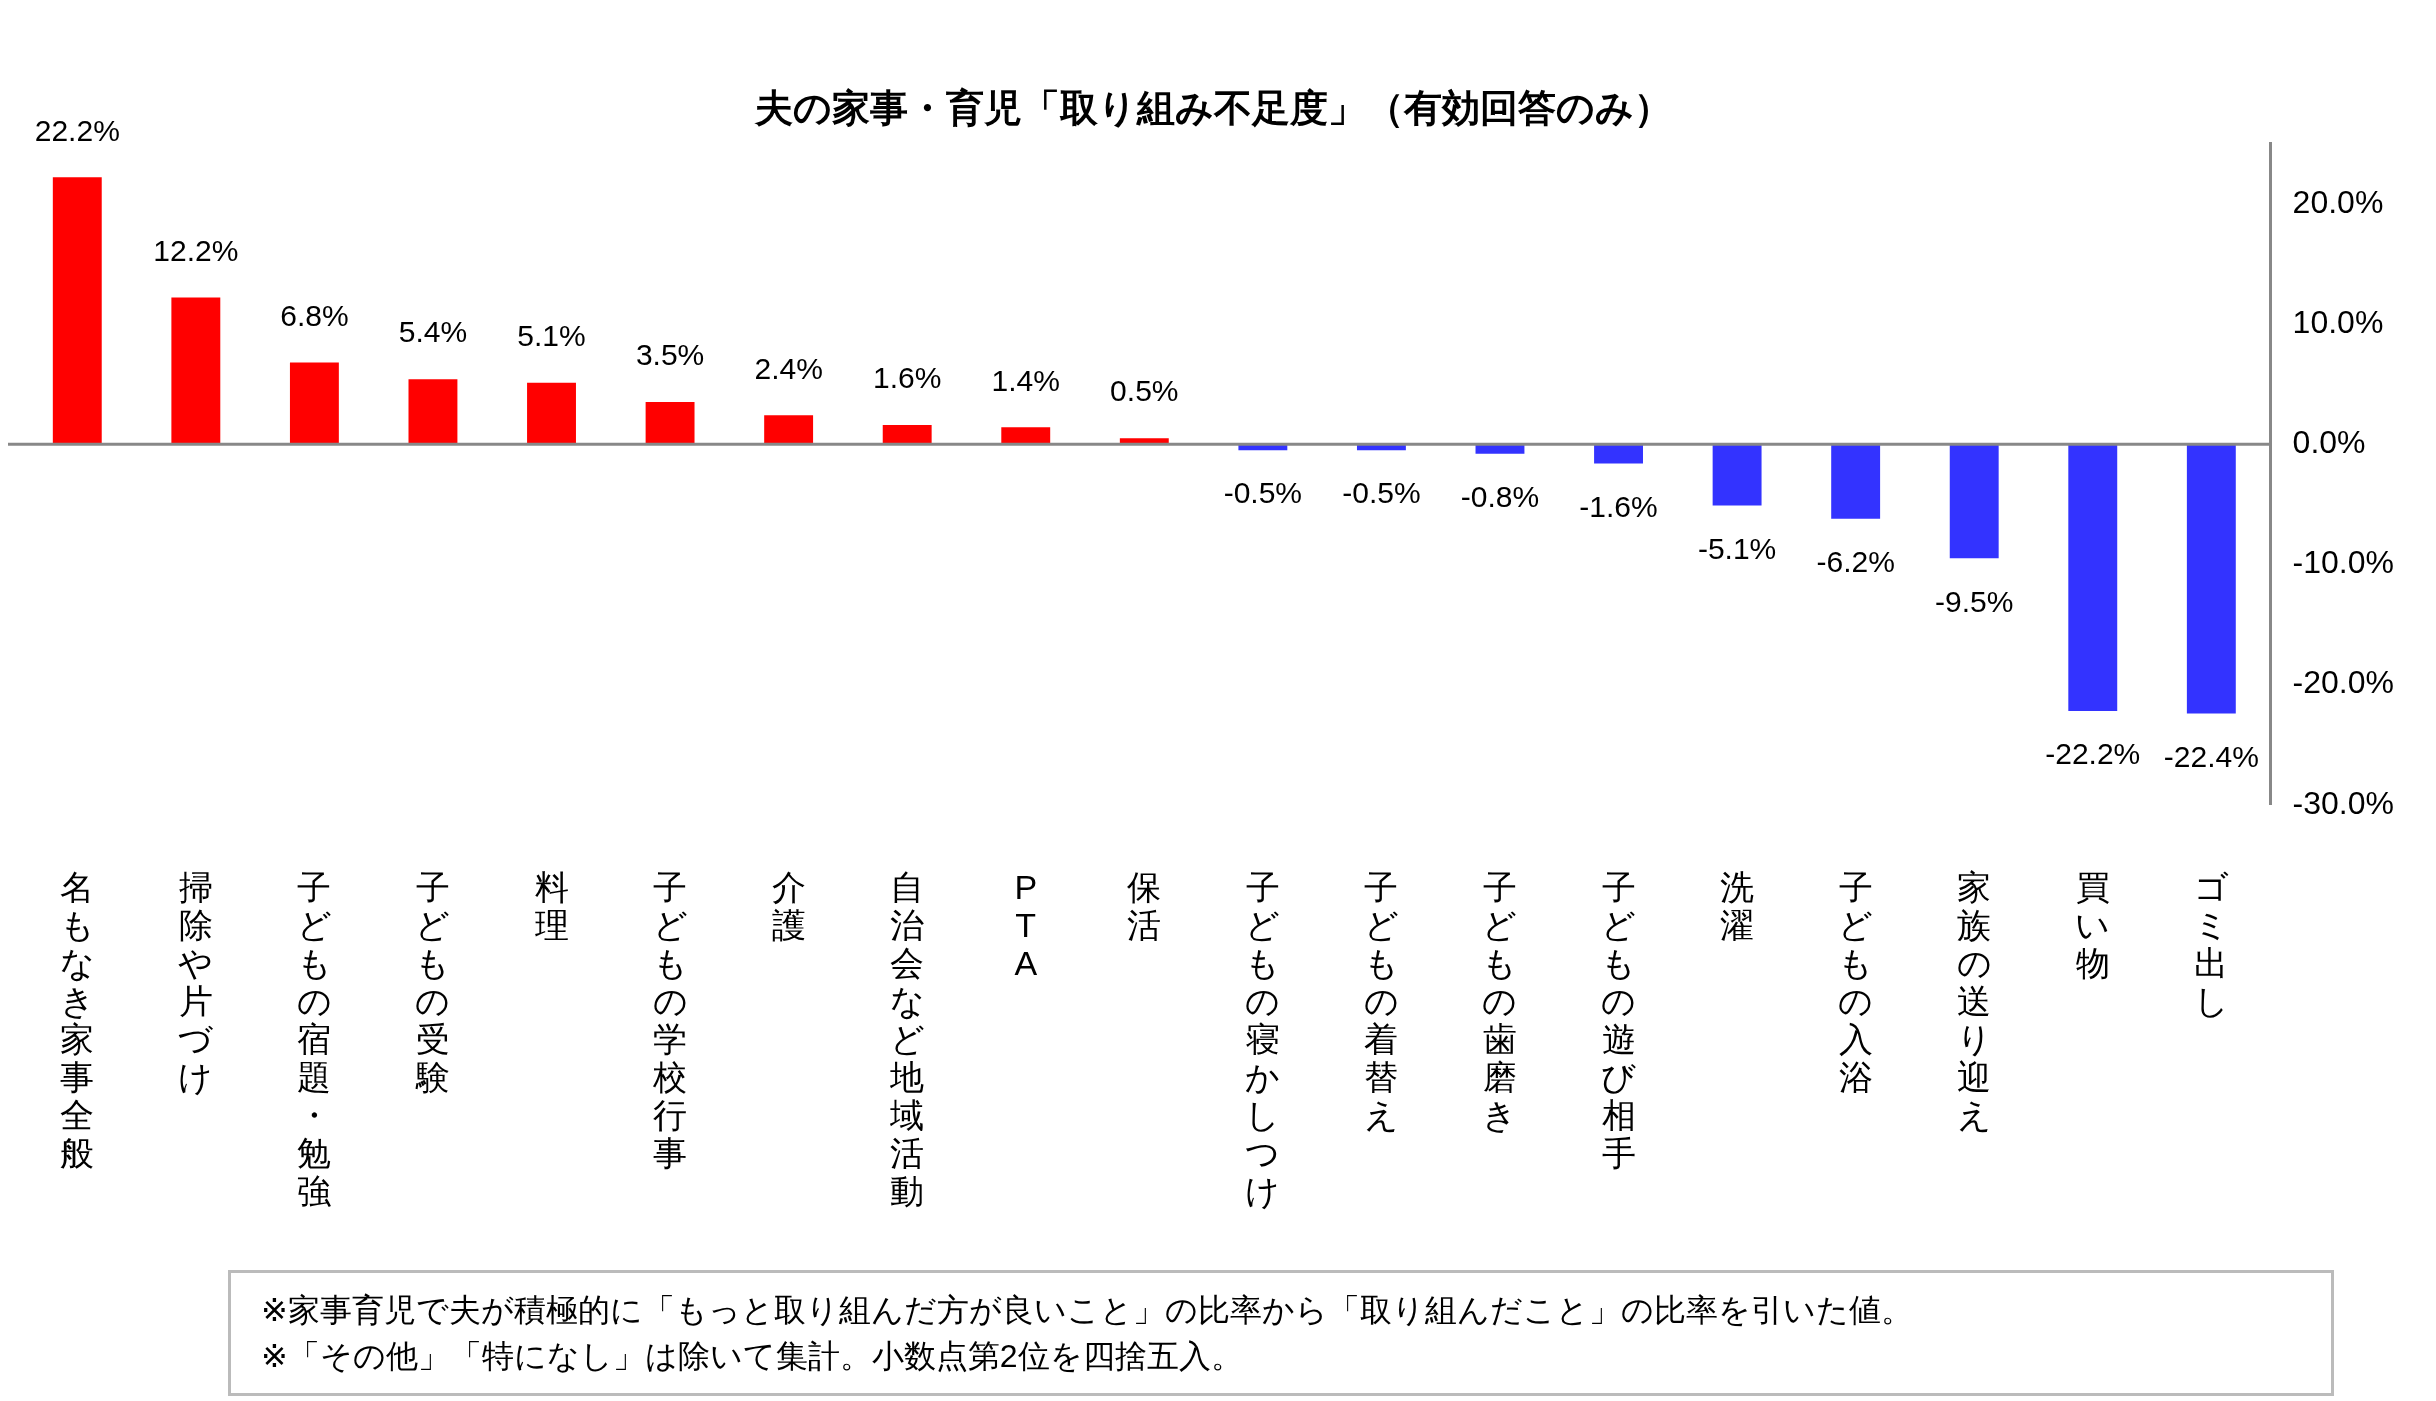  Describe the element at coordinates (1855, 561) in the screenshot. I see `data-label: -6.2%` at that location.